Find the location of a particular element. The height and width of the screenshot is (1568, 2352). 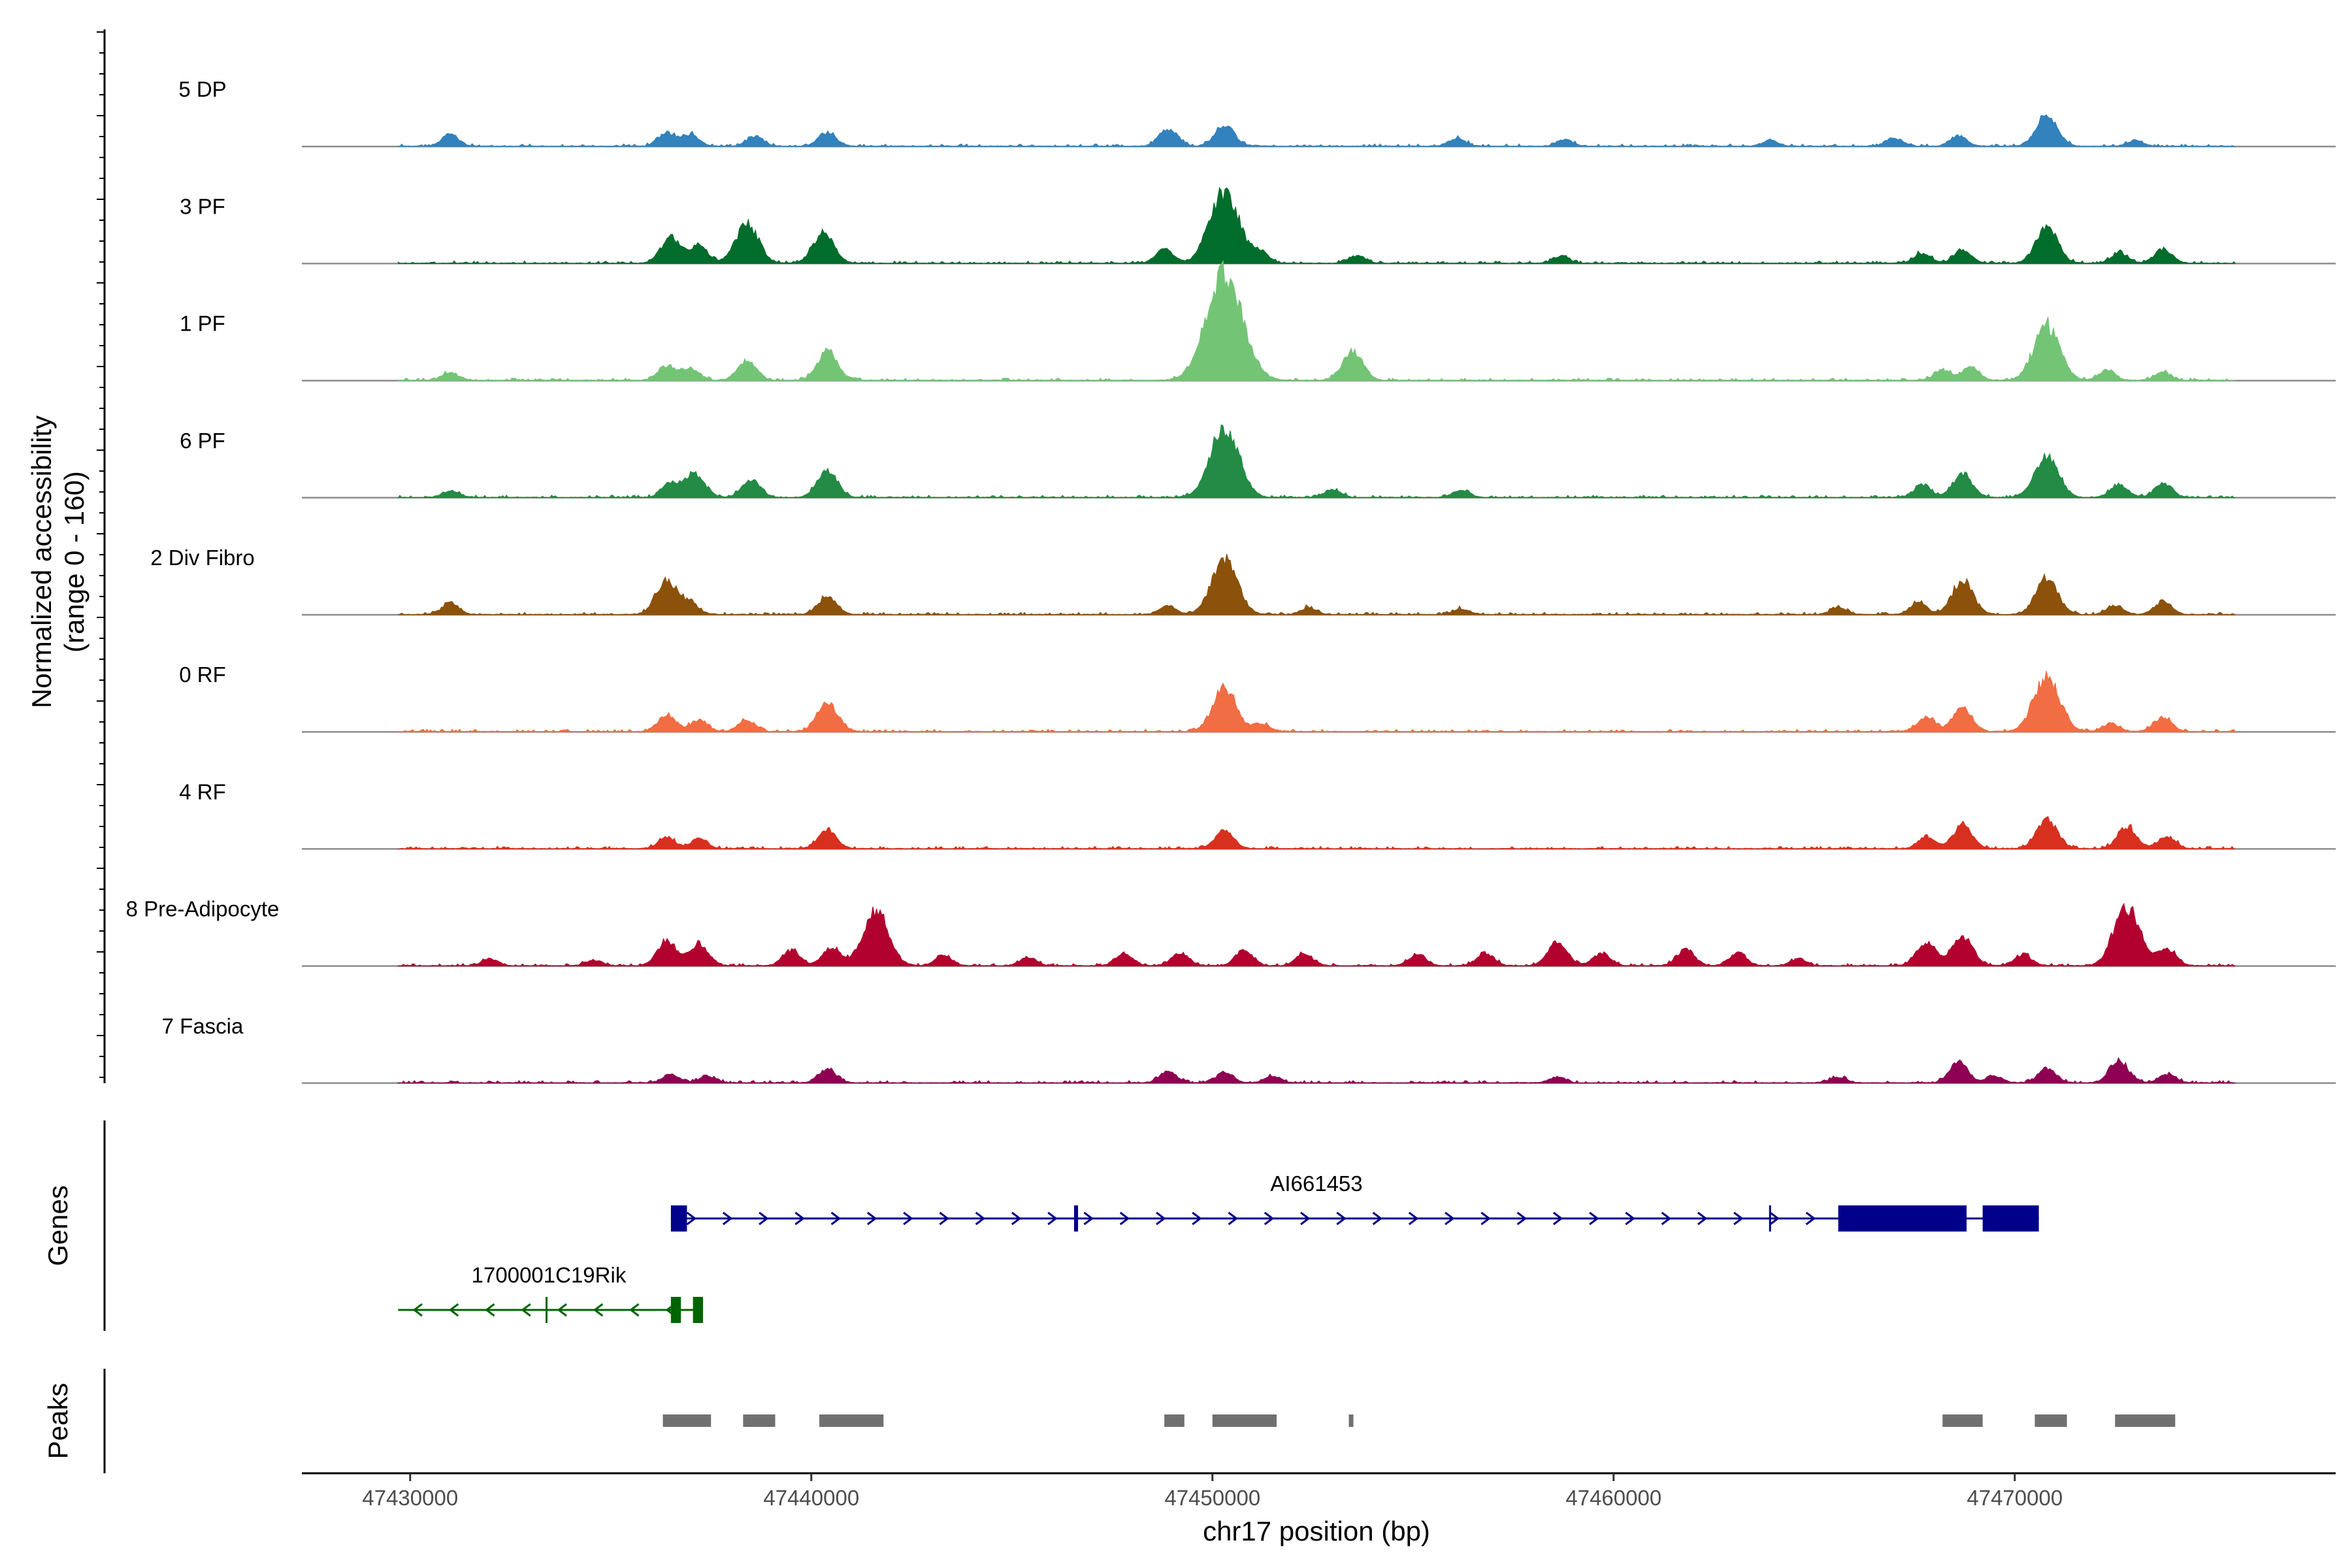

track-4-rf: 4 RF is located at coordinates (1257, 814).